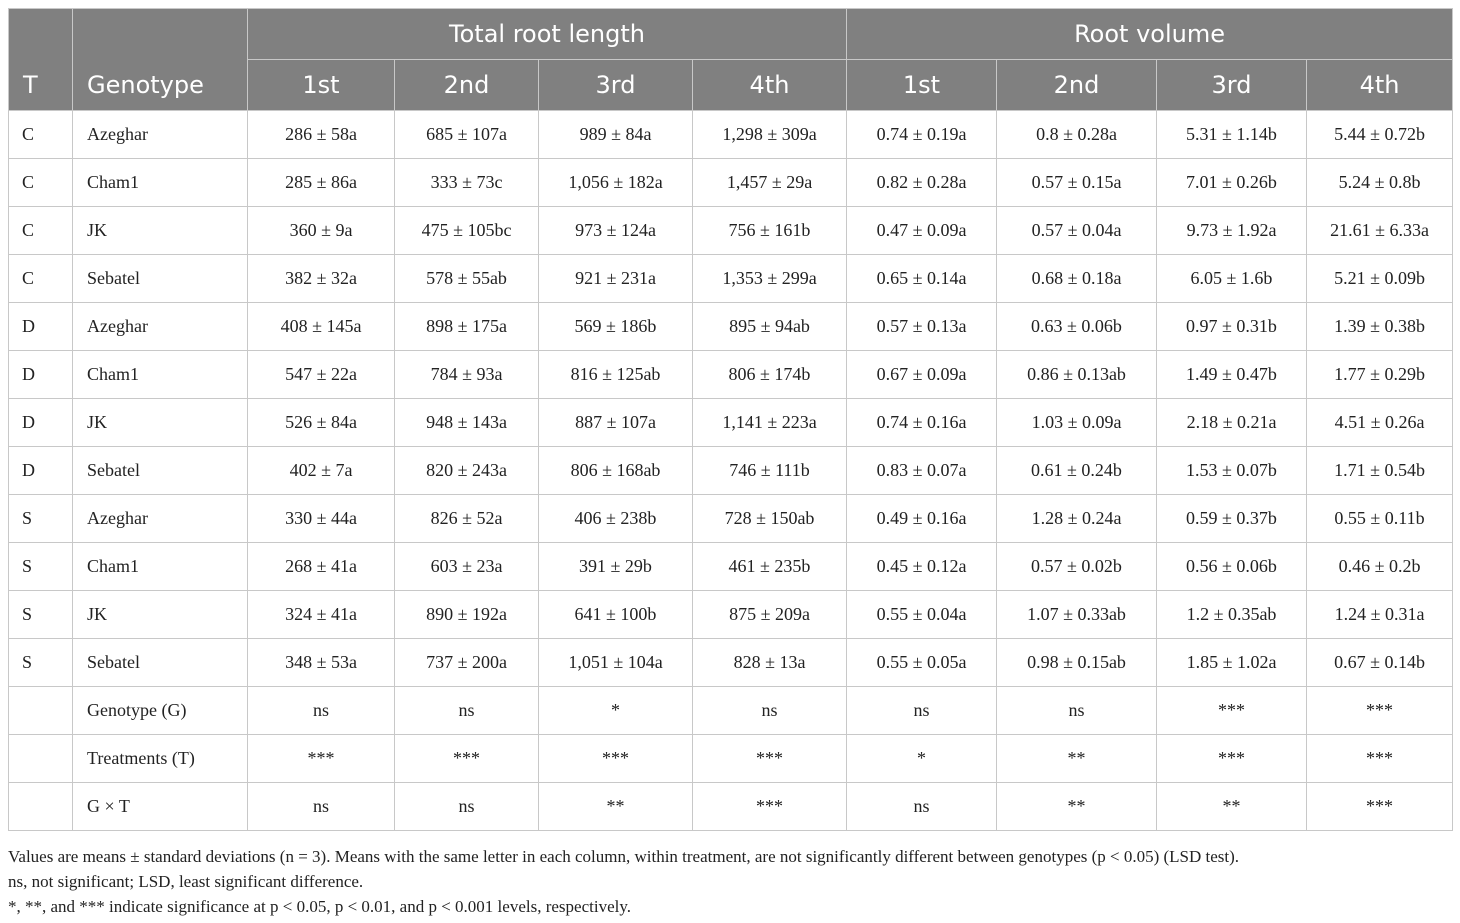 Image resolution: width=1460 pixels, height=923 pixels. What do you see at coordinates (1076, 182) in the screenshot?
I see `cell-value: 0.57 ± 0.15a` at bounding box center [1076, 182].